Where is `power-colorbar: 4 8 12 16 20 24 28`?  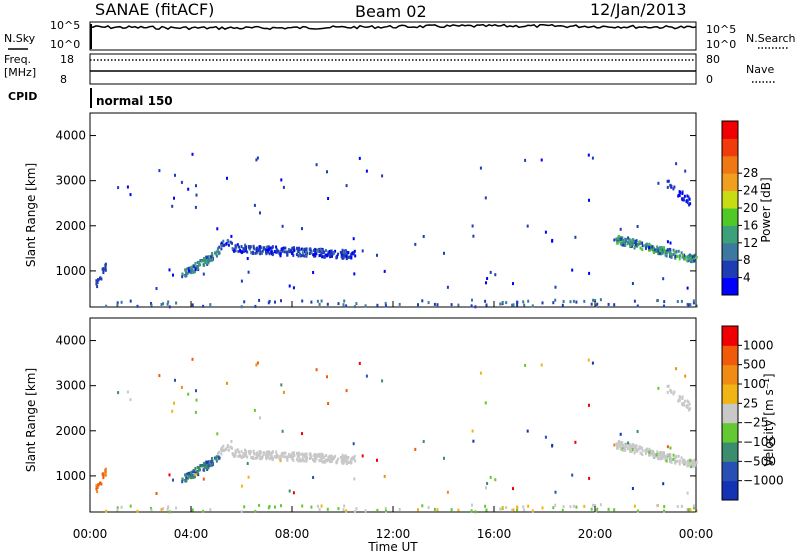
power-colorbar: 4 8 12 16 20 24 28 is located at coordinates (739, 208).